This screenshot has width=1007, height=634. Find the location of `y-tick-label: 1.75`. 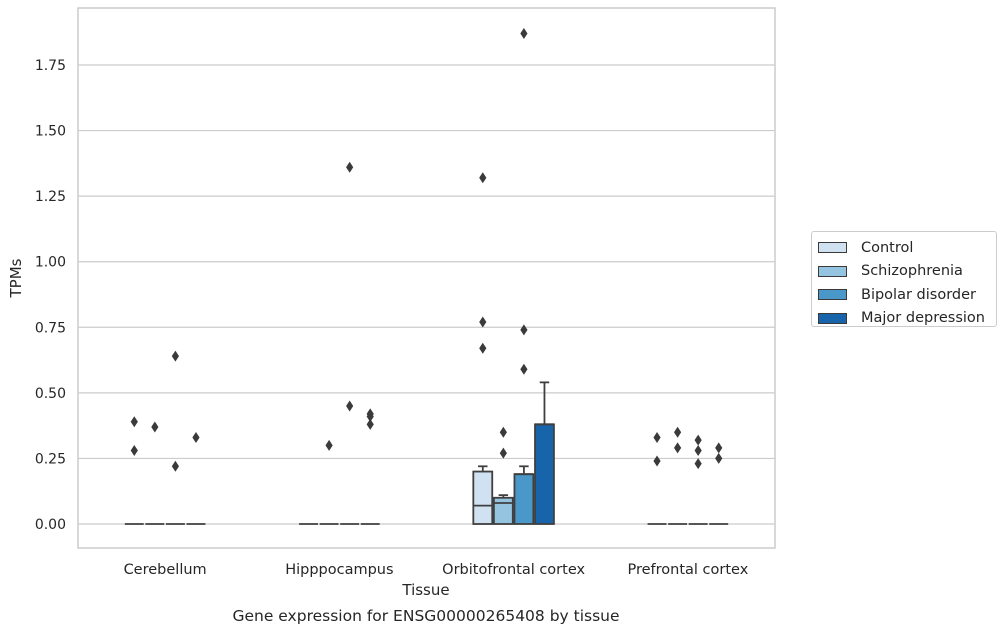

y-tick-label: 1.75 is located at coordinates (50, 66).